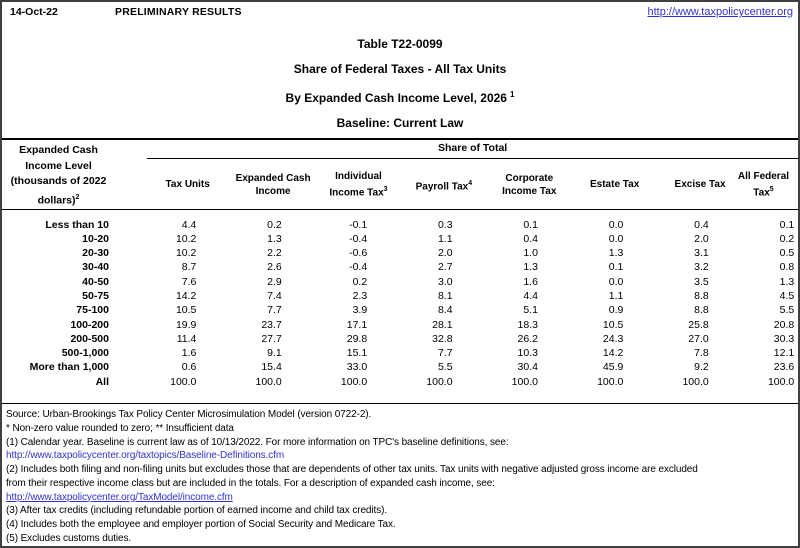  What do you see at coordinates (400, 282) in the screenshot?
I see `table-row: 40-50 7.6 2.9 0.2 3.0 1.6 0.0 3.5 1.3` at bounding box center [400, 282].